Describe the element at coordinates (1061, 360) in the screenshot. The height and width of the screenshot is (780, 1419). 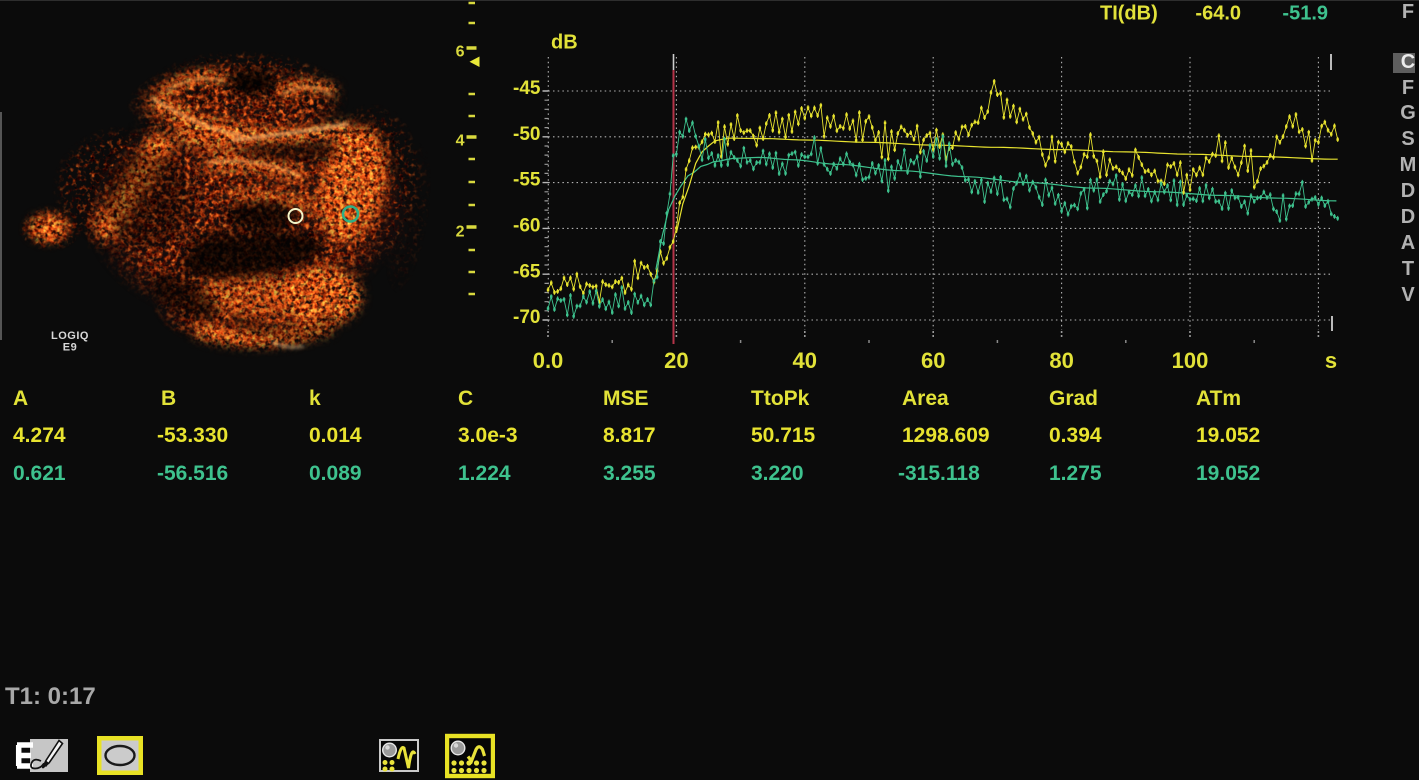
I see `svg-text: 80` at that location.